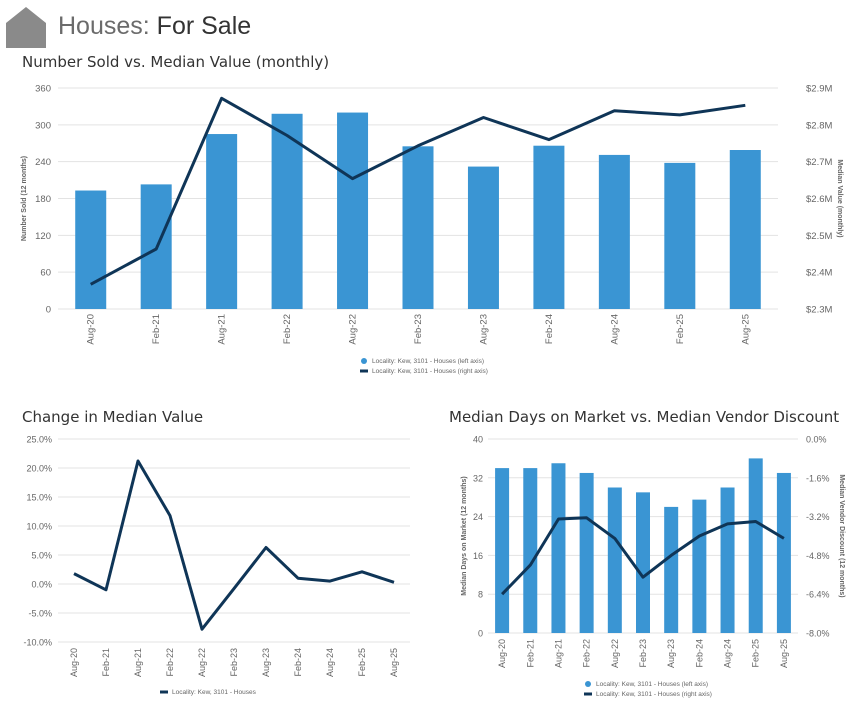  I want to click on page-header: Houses: For Sale, so click(127, 26).